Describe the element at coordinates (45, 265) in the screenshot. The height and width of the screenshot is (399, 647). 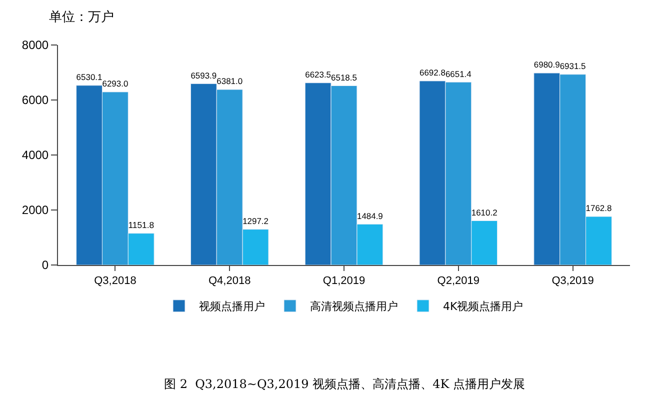
I see `y-tick-label: 0` at that location.